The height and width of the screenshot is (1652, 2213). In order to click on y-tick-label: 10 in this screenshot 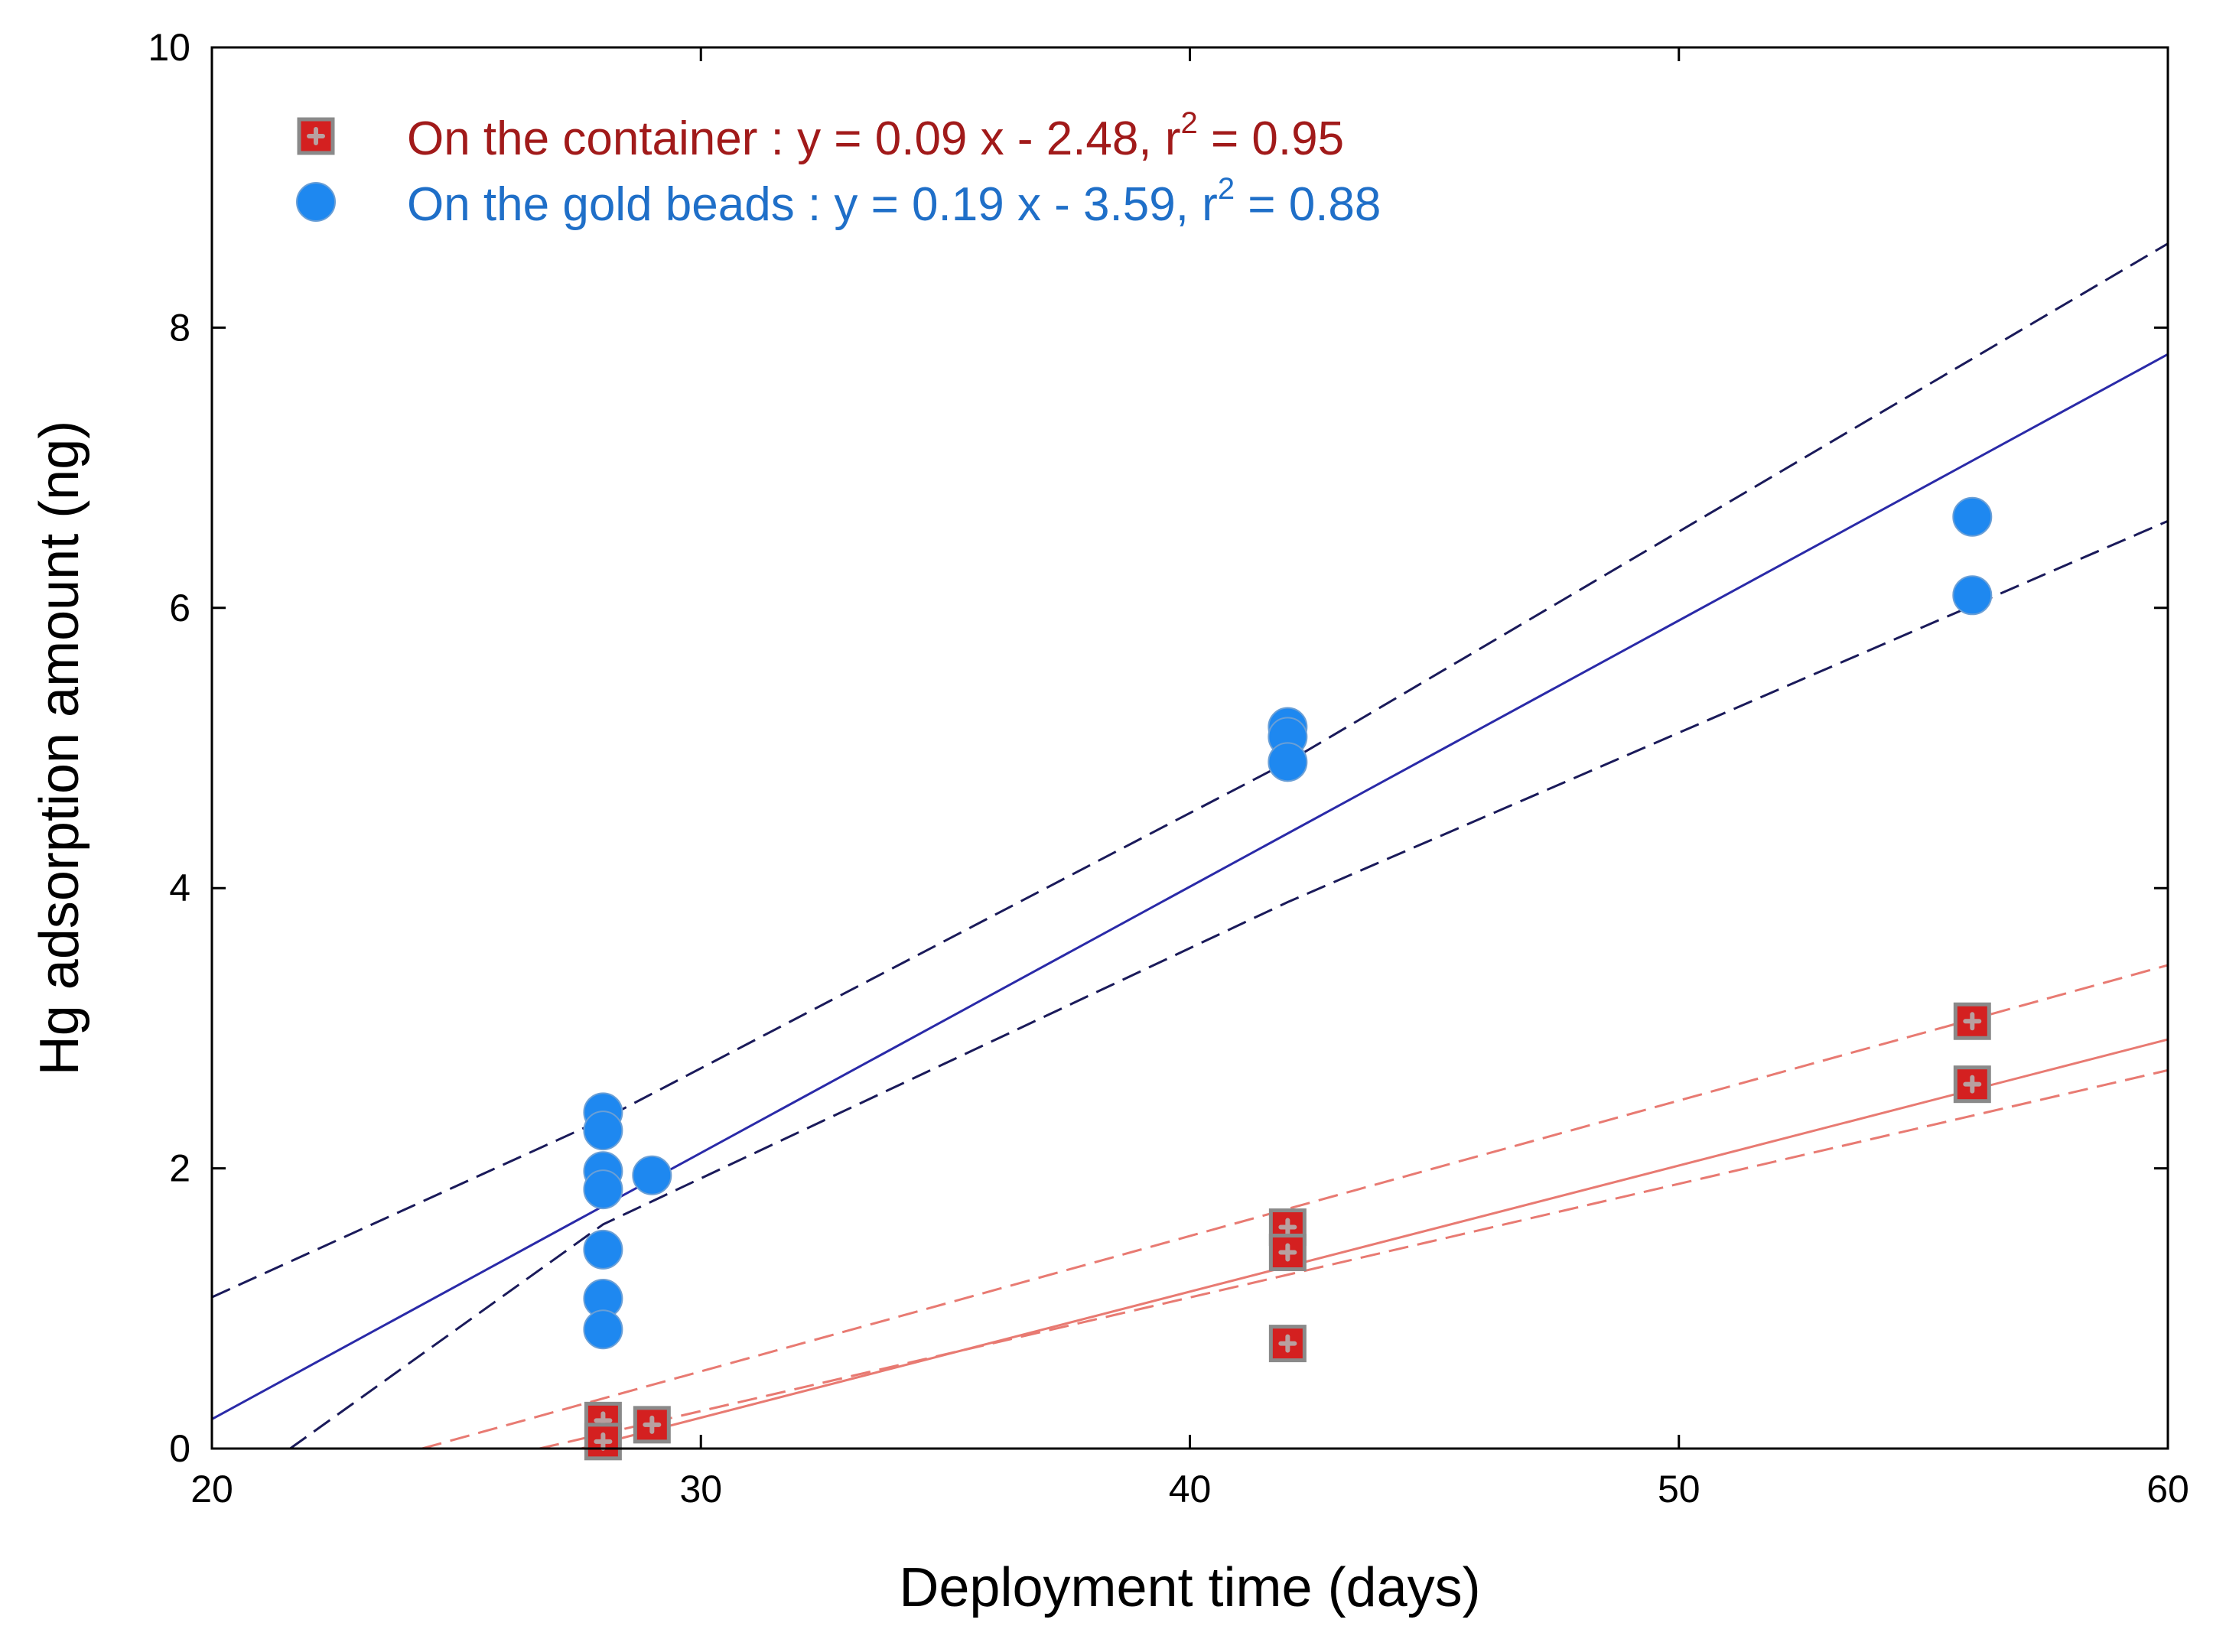, I will do `click(169, 48)`.